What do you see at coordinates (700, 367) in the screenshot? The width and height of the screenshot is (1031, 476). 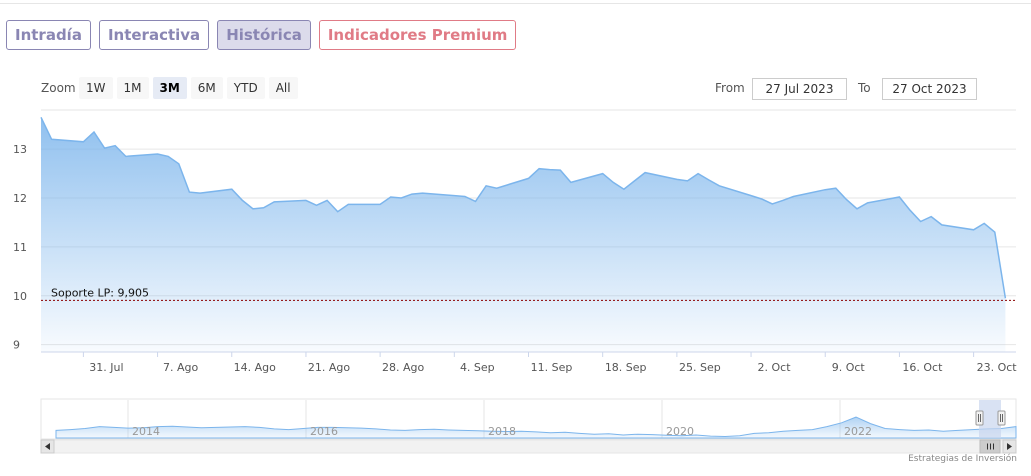 I see `x-tick-label: 25. Sep` at bounding box center [700, 367].